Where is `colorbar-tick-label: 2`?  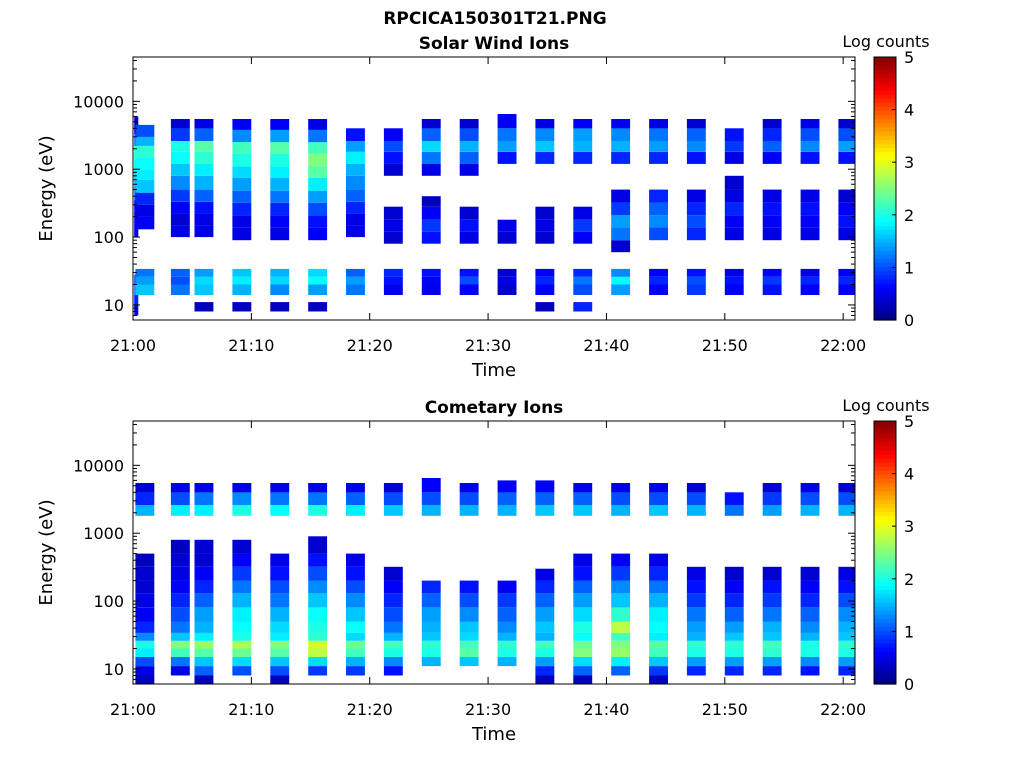
colorbar-tick-label: 2 is located at coordinates (909, 215).